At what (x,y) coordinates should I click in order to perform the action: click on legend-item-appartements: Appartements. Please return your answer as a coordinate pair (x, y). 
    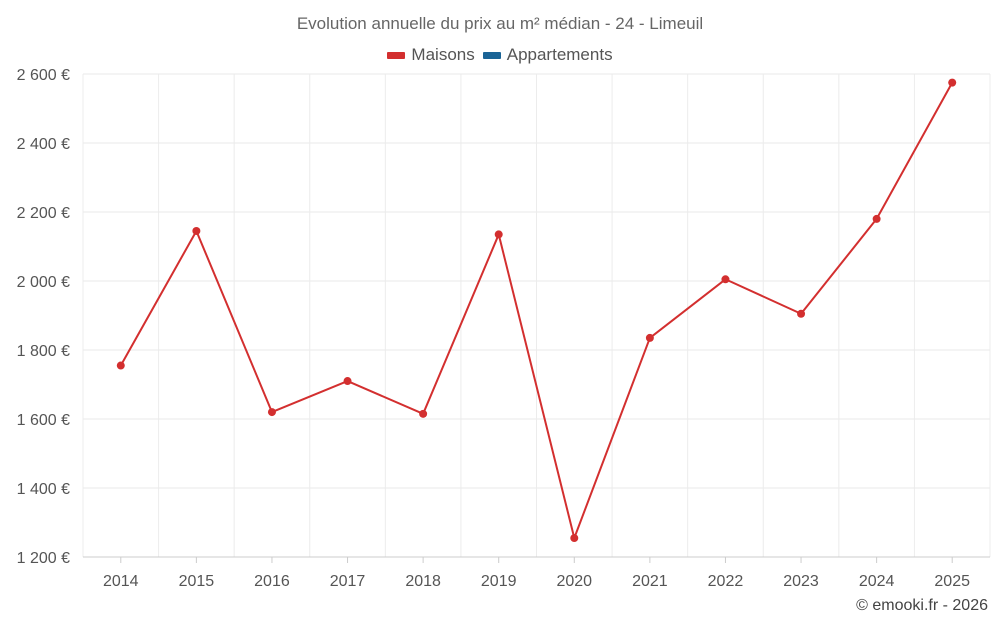
    Looking at the image, I should click on (547, 55).